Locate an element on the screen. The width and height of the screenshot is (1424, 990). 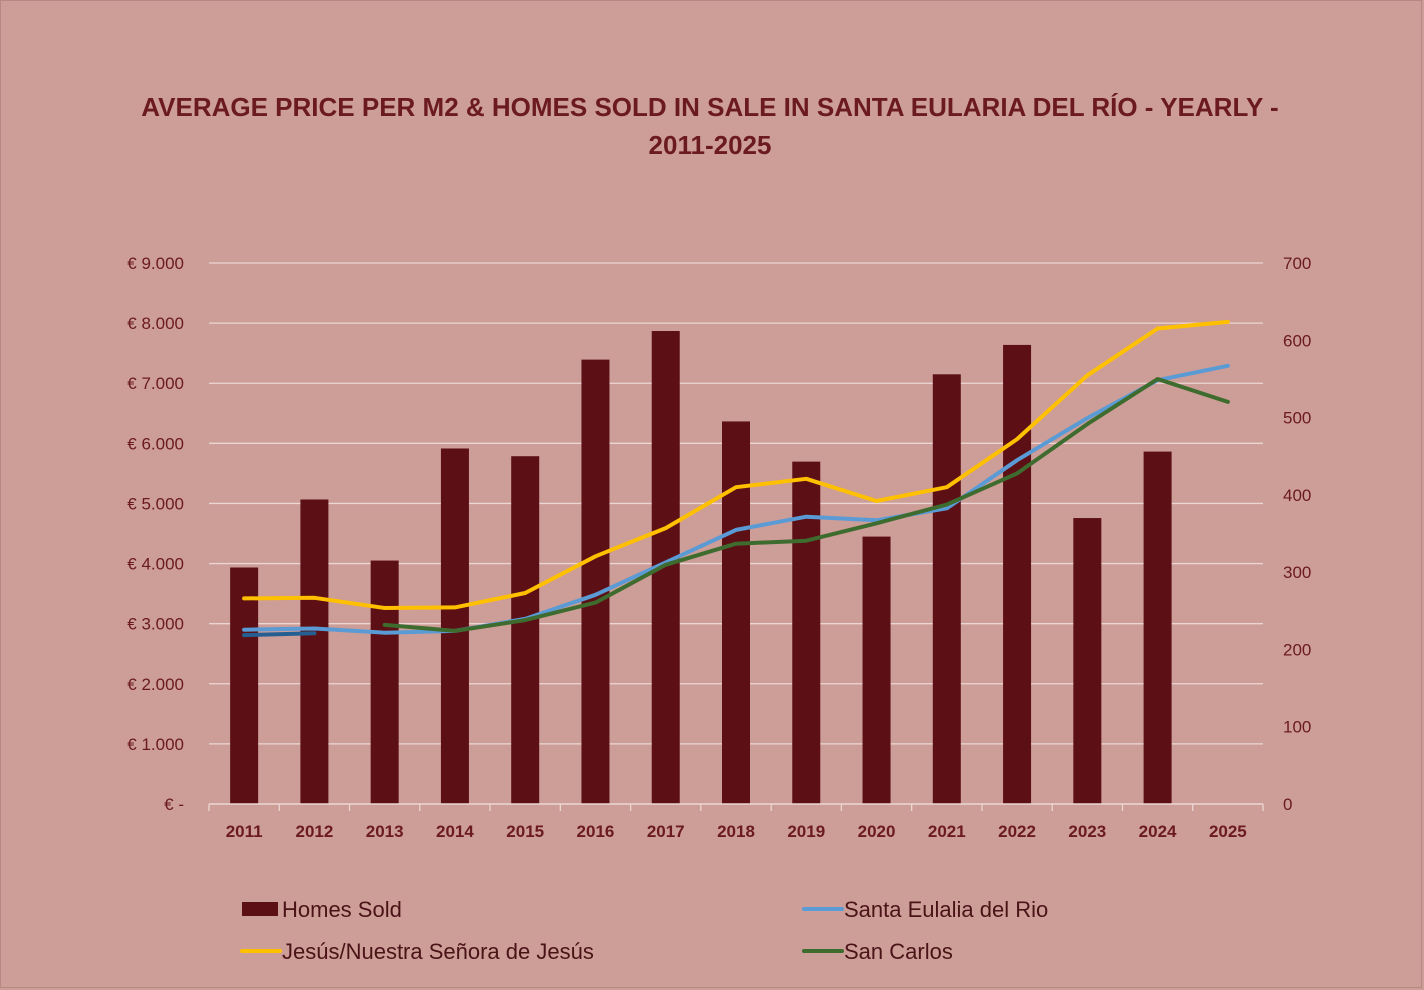
legend-label: Jesús/Nuestra Señora de Jesús is located at coordinates (438, 951).